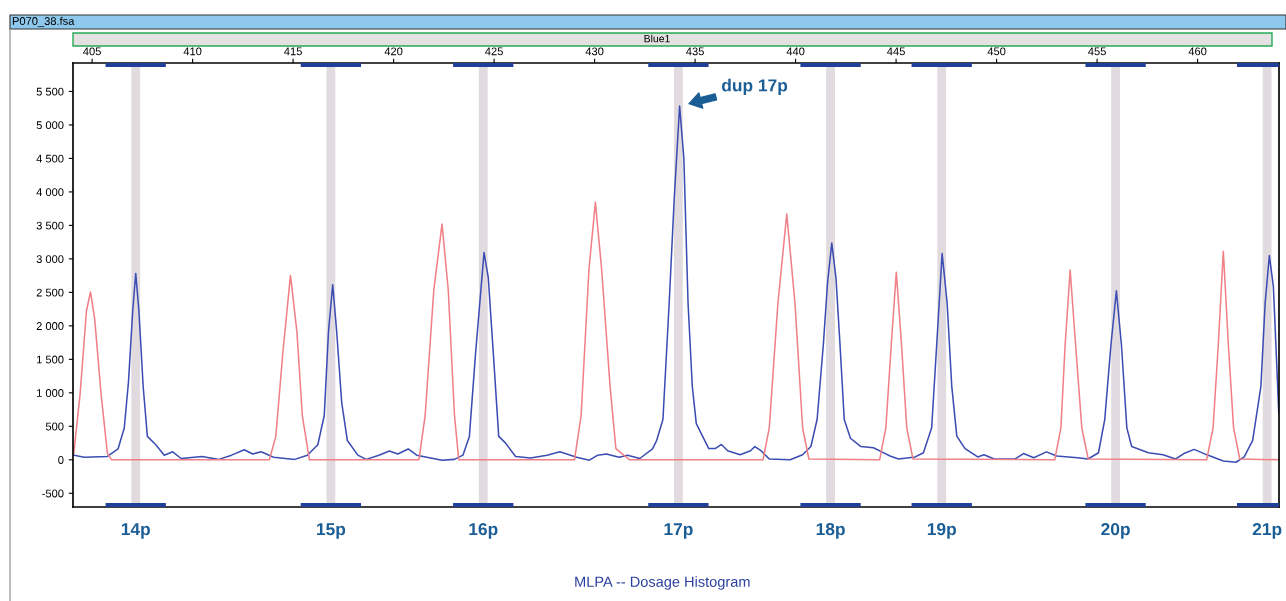  Describe the element at coordinates (50, 225) in the screenshot. I see `y-tick-label: 3 500` at that location.